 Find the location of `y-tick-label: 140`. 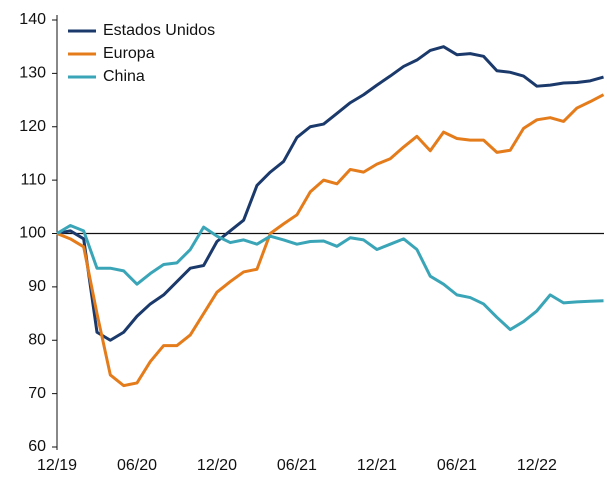

y-tick-label: 140 is located at coordinates (32, 19).